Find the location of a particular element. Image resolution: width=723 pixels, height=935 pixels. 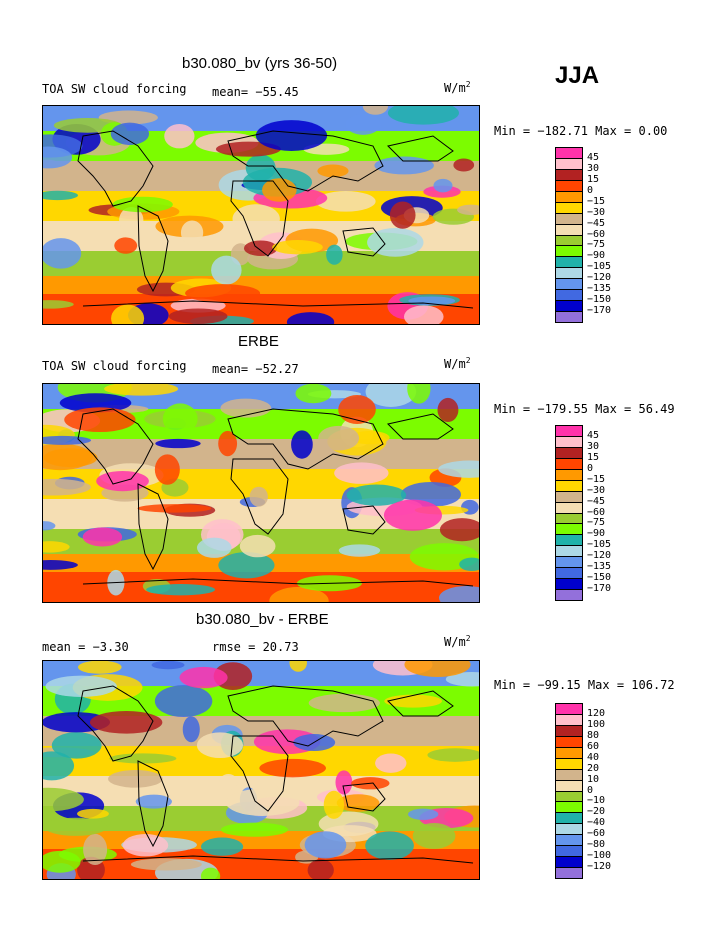

colorbar-tick-label: 120 is located at coordinates (596, 713).